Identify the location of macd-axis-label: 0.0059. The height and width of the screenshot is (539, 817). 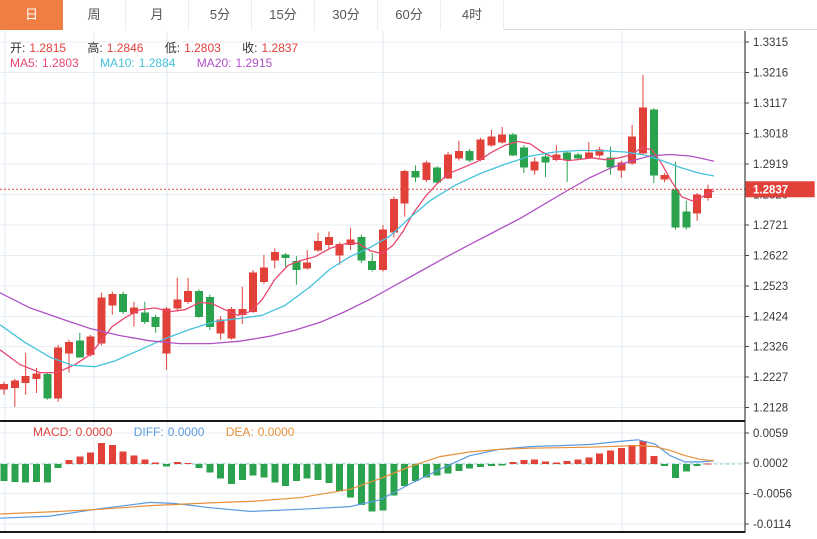
(770, 434).